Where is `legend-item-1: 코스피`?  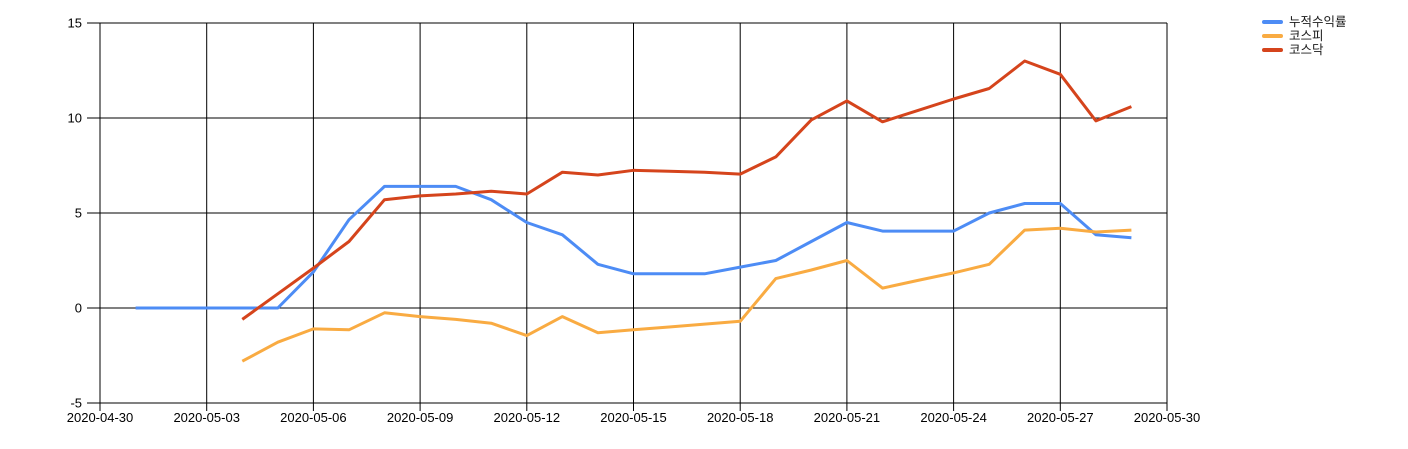
legend-item-1: 코스피 is located at coordinates (1304, 36).